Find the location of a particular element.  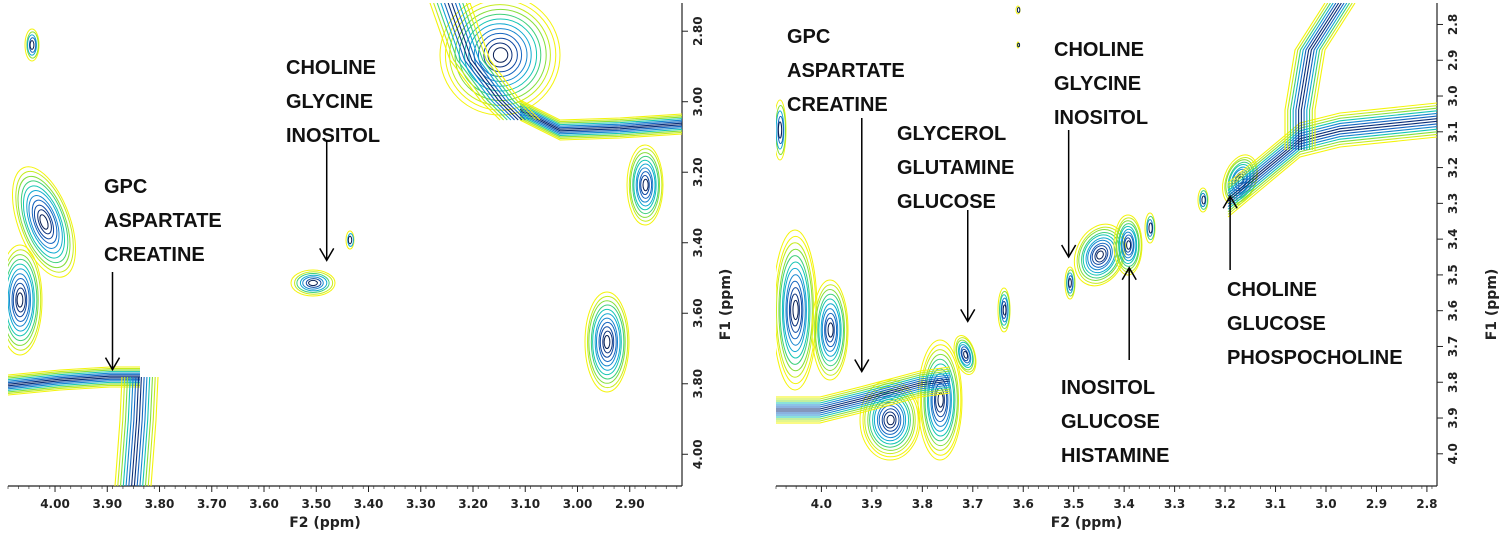

x-tick-label: 3.5 is located at coordinates (1073, 504).